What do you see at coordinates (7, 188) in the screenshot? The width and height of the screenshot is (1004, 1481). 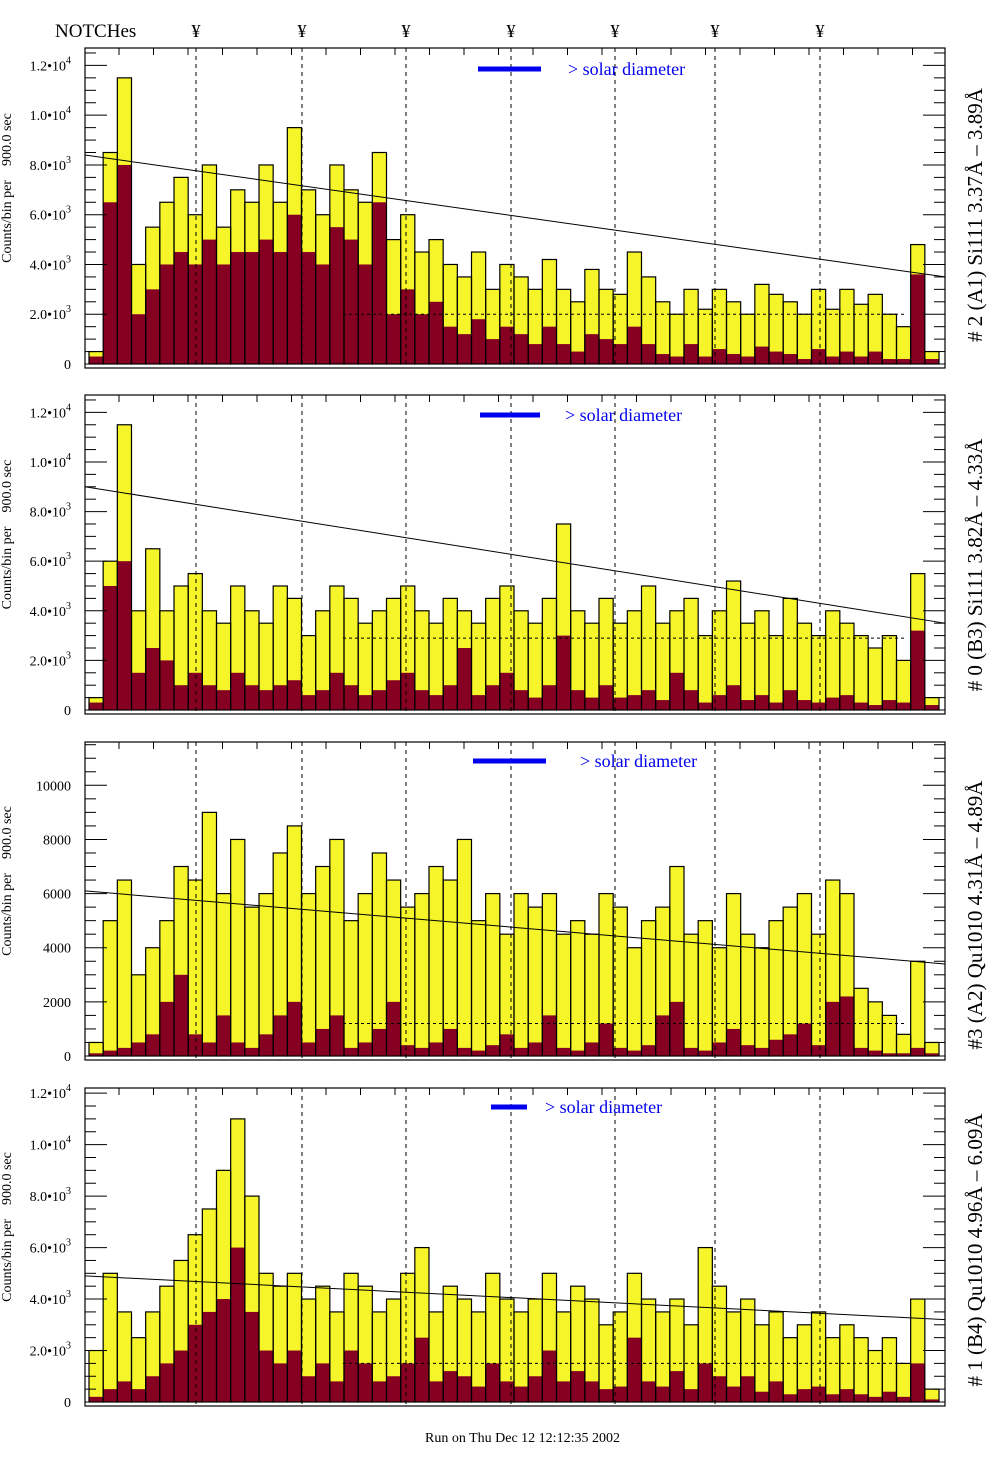 I see `y-axis-label: Counts/bin per 900.0 sec` at bounding box center [7, 188].